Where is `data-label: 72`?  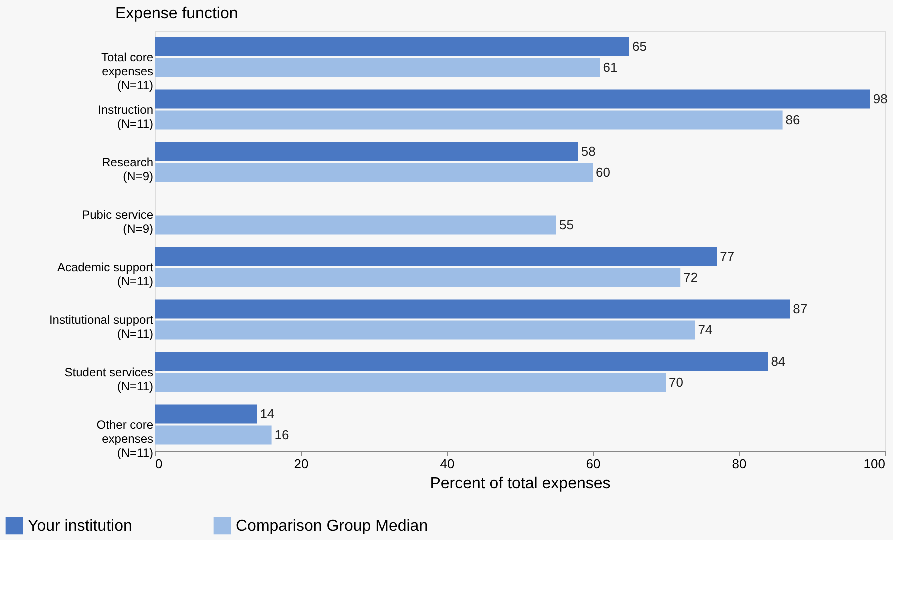 data-label: 72 is located at coordinates (691, 277).